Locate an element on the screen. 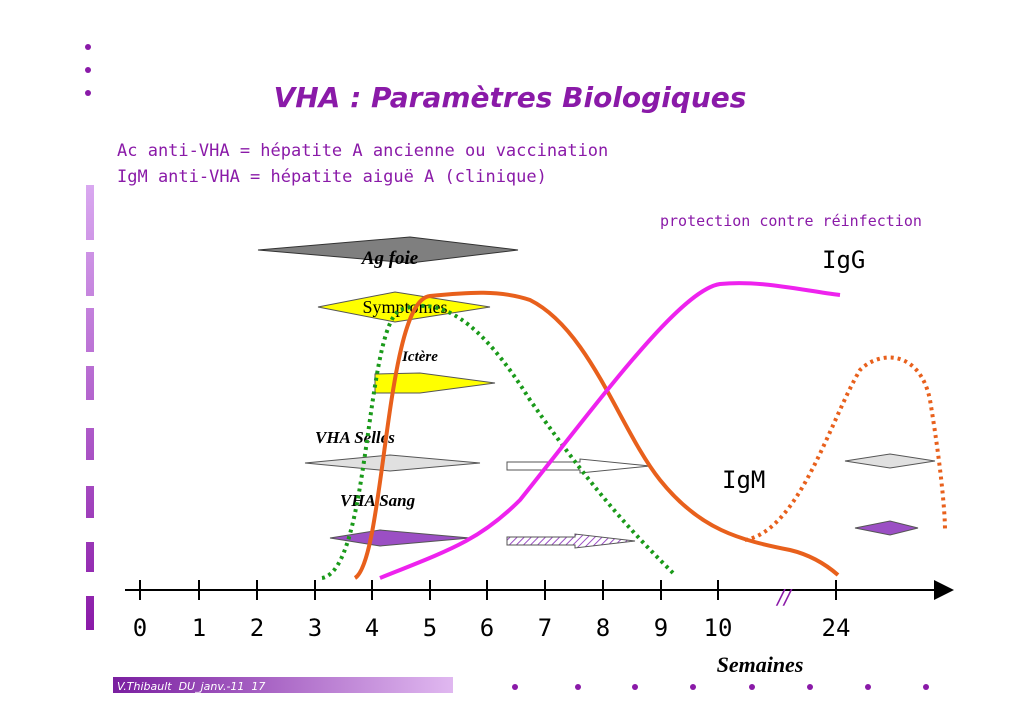 The width and height of the screenshot is (1030, 728). tick-label: 1 is located at coordinates (199, 628).